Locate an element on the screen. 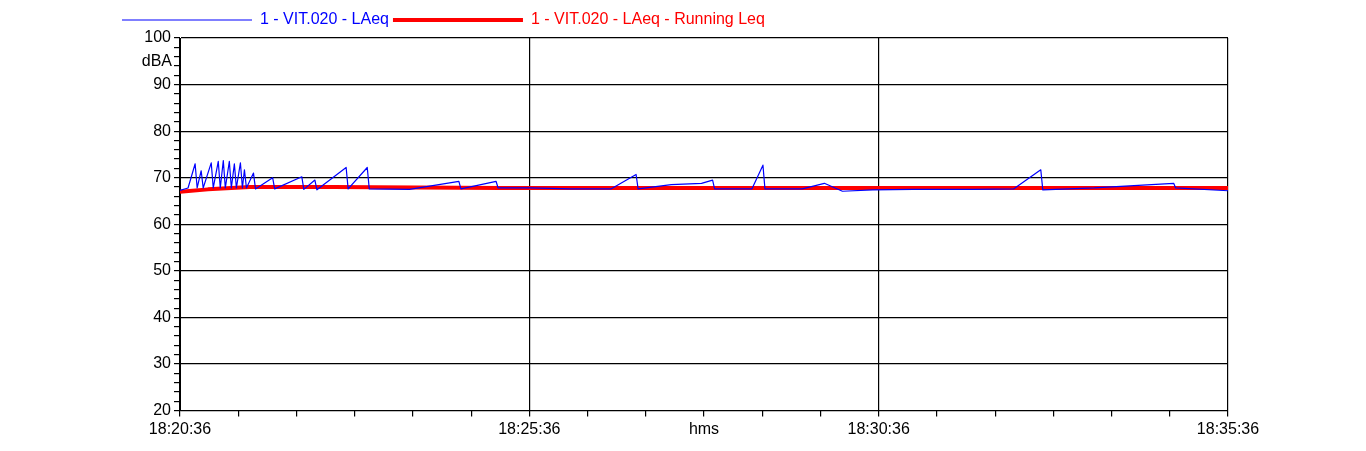  y-tick-label: 50 is located at coordinates (162, 270).